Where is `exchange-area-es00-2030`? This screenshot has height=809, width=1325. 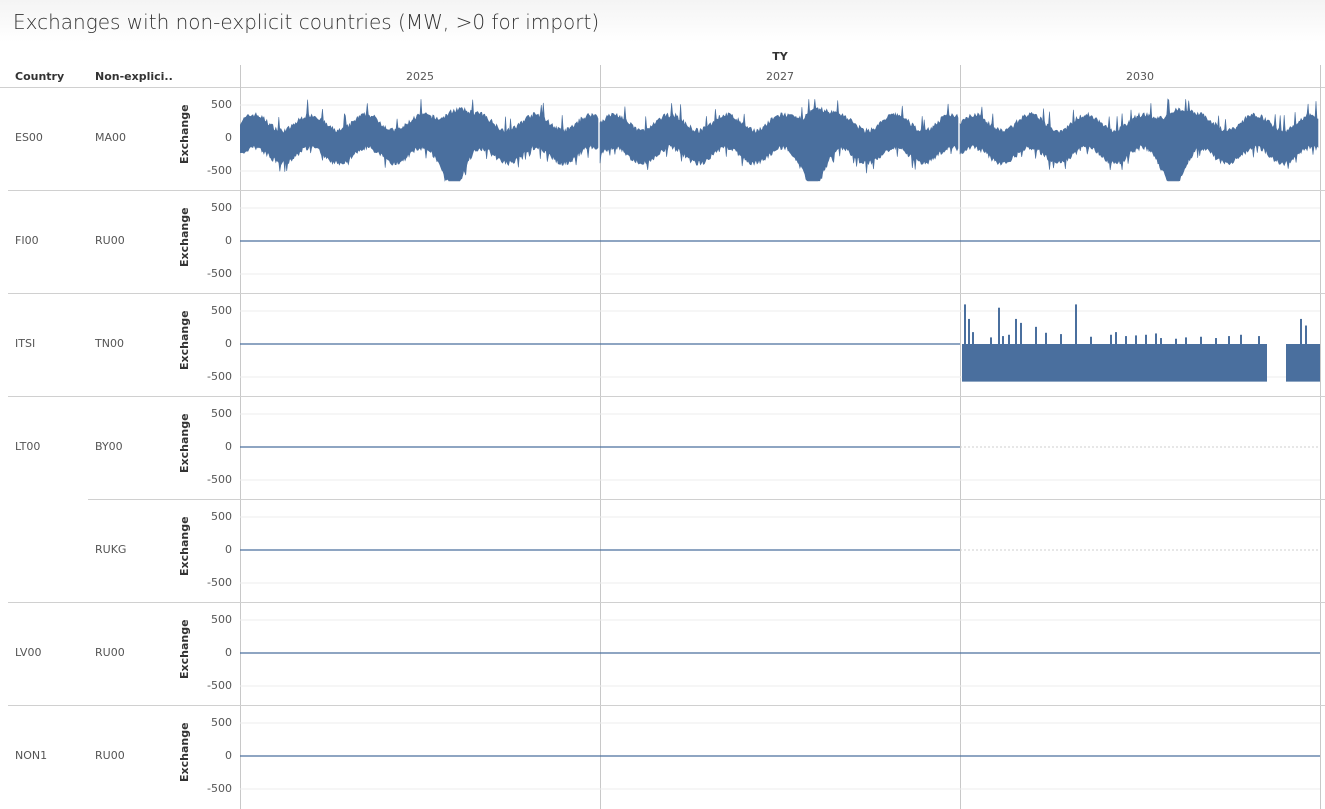
exchange-area-es00-2030 is located at coordinates (1139, 140).